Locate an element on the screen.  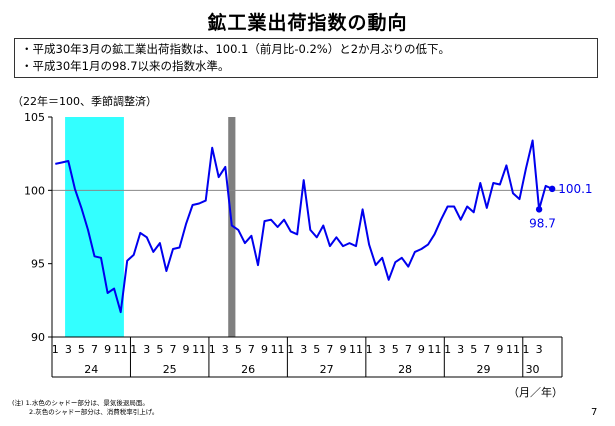
tax-increase-shade is located at coordinates (232, 227).